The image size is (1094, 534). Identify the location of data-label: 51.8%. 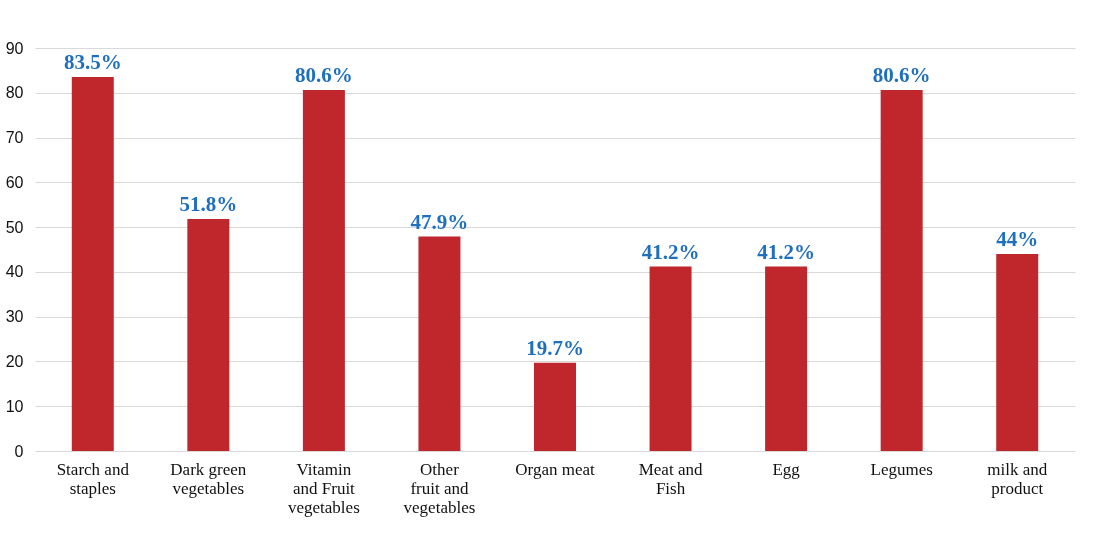
(208, 204).